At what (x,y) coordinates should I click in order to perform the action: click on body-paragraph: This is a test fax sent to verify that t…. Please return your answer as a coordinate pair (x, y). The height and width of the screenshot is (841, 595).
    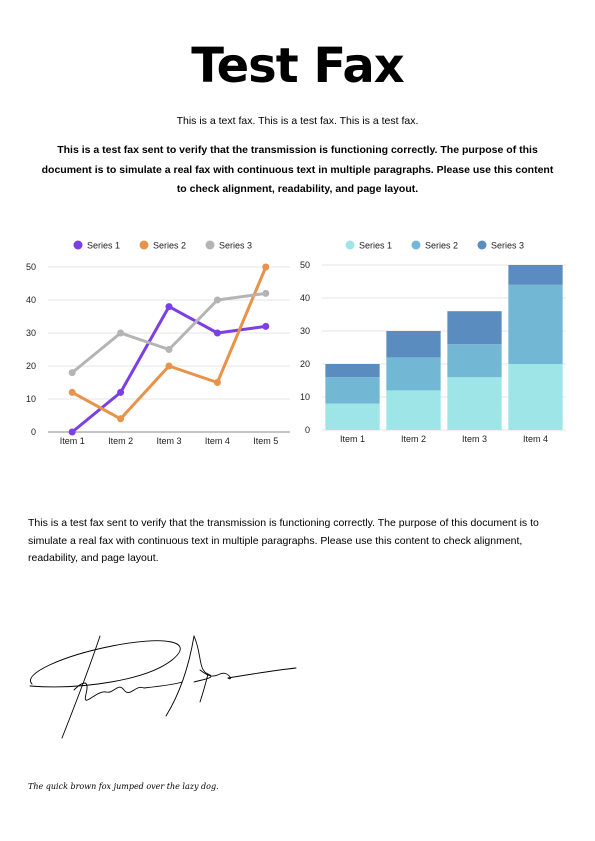
    Looking at the image, I should click on (283, 540).